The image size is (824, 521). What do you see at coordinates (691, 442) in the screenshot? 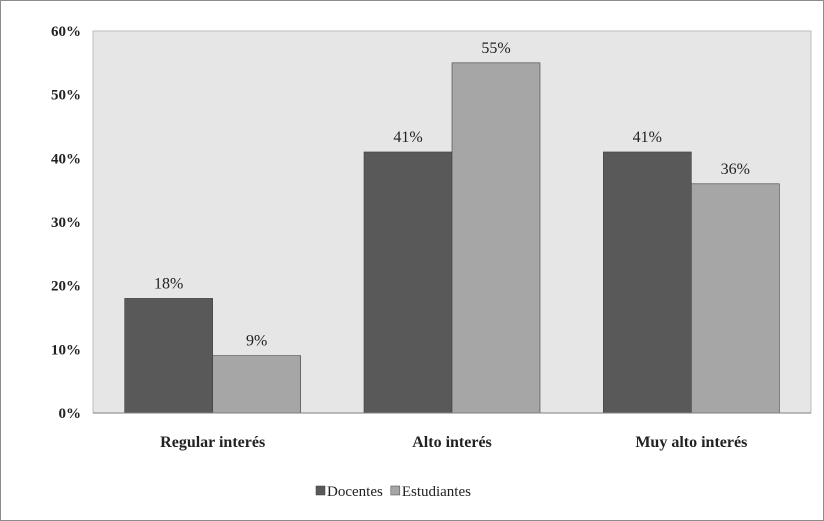
I see `x-category-label: Muy alto interés` at bounding box center [691, 442].